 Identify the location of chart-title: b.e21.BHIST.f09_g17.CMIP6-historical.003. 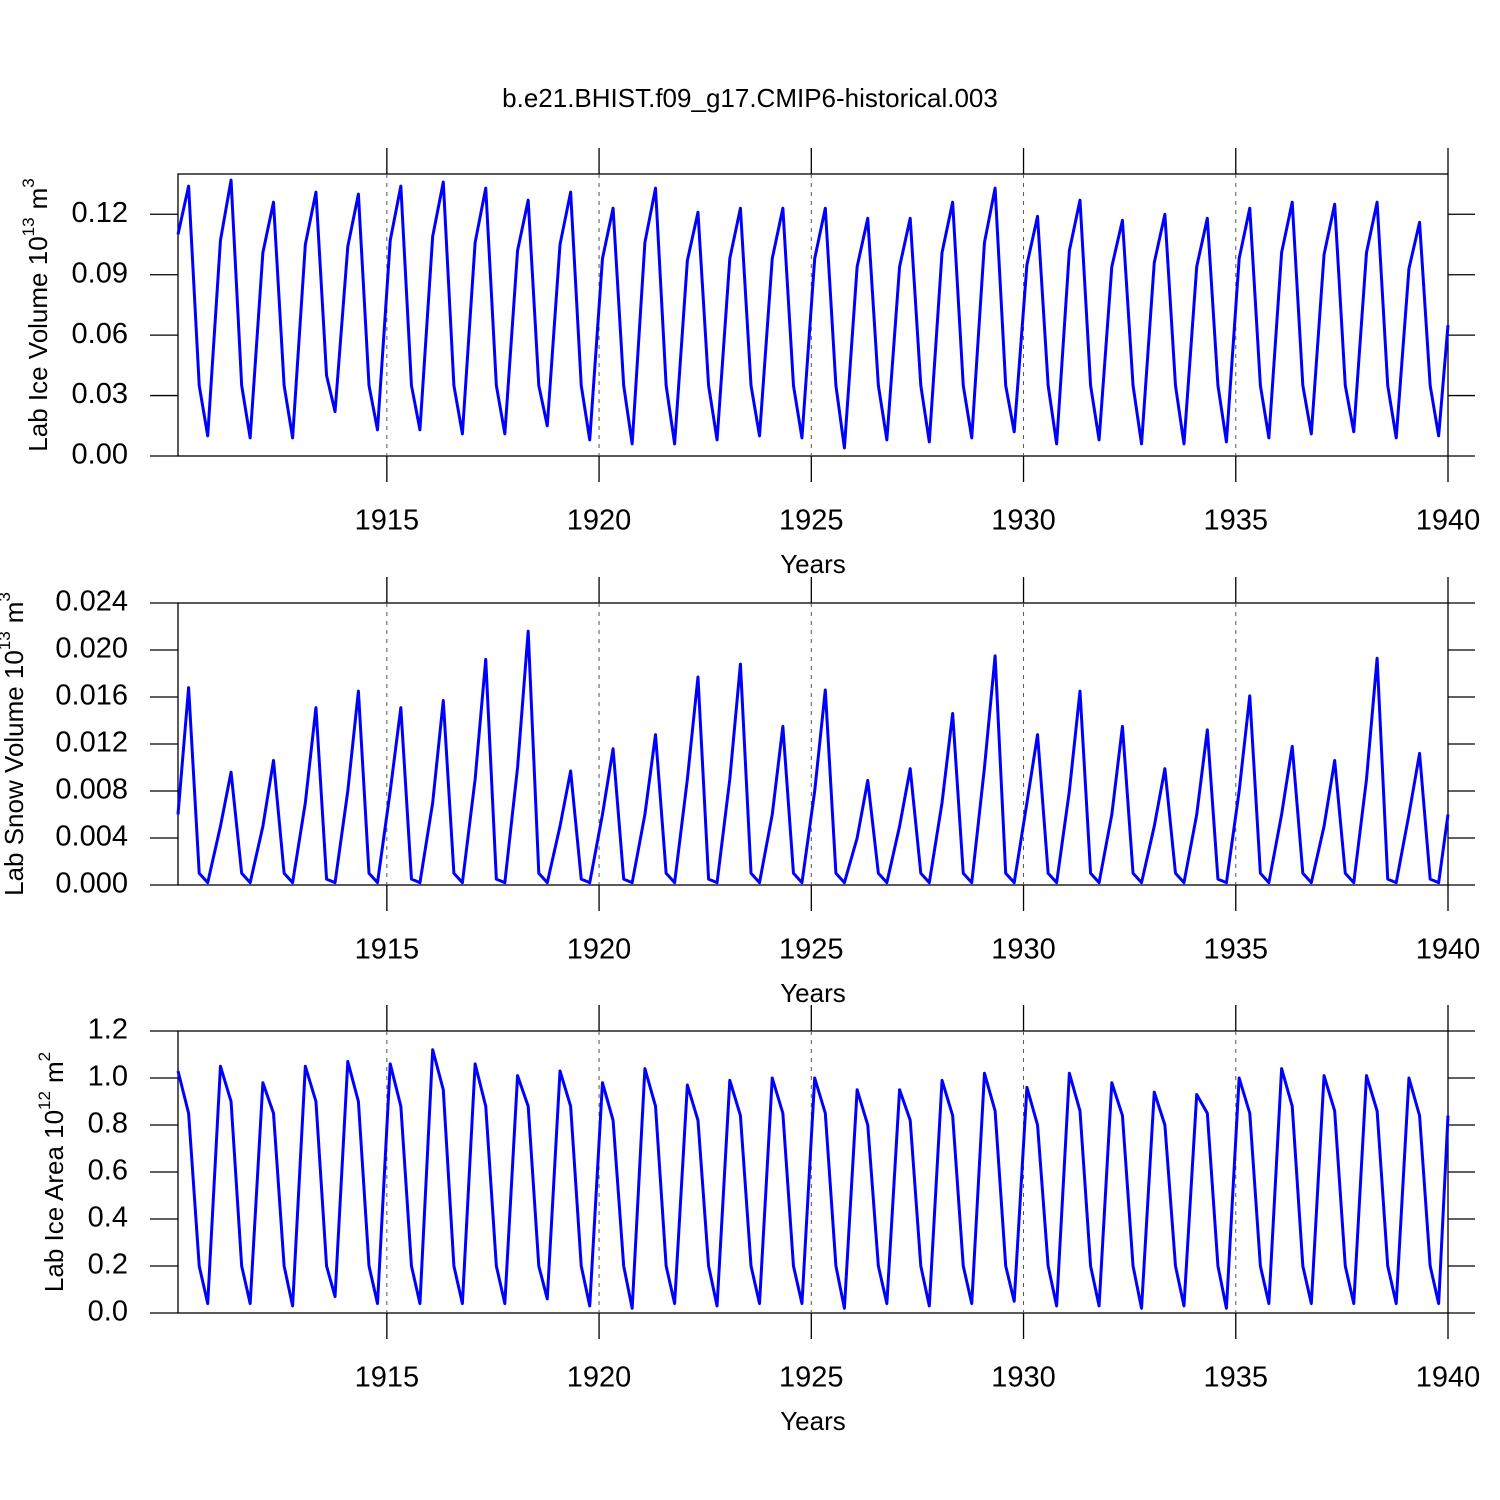
(750, 98).